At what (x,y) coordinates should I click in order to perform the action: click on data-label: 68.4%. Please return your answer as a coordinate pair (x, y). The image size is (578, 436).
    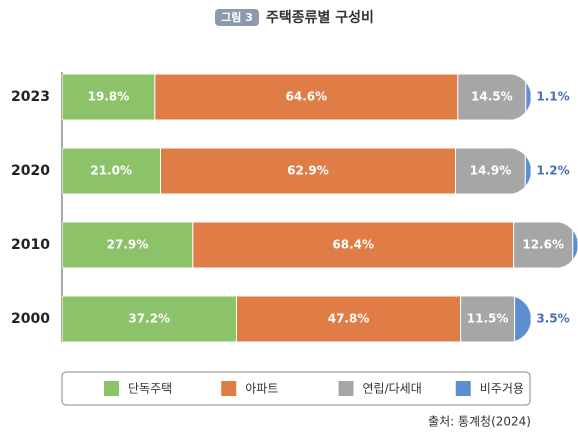
    Looking at the image, I should click on (353, 245).